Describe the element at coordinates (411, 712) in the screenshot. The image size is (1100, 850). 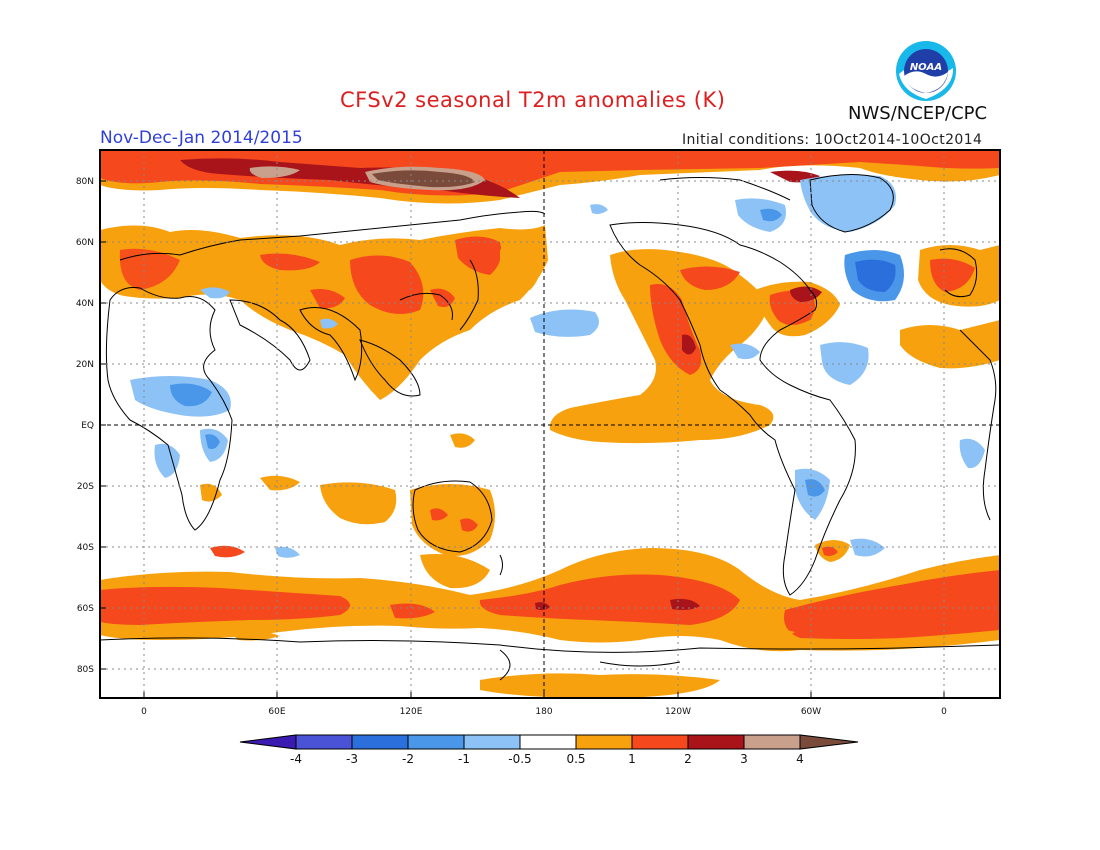
I see `lon-label-120e: 120E` at that location.